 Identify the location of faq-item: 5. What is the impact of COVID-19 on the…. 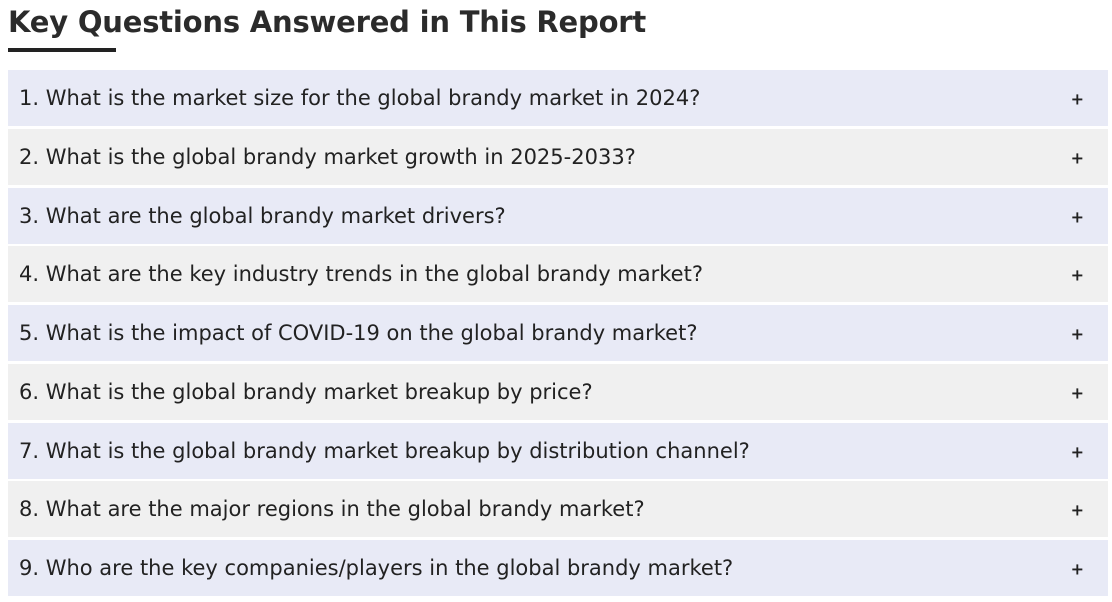
(558, 333).